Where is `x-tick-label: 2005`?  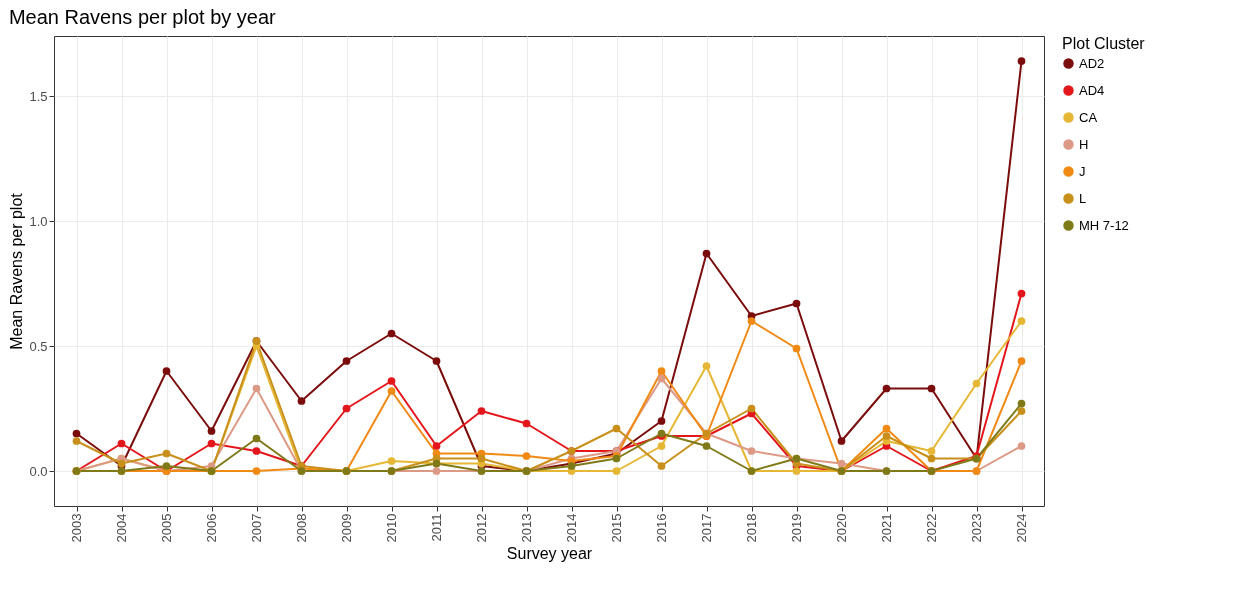 x-tick-label: 2005 is located at coordinates (166, 528).